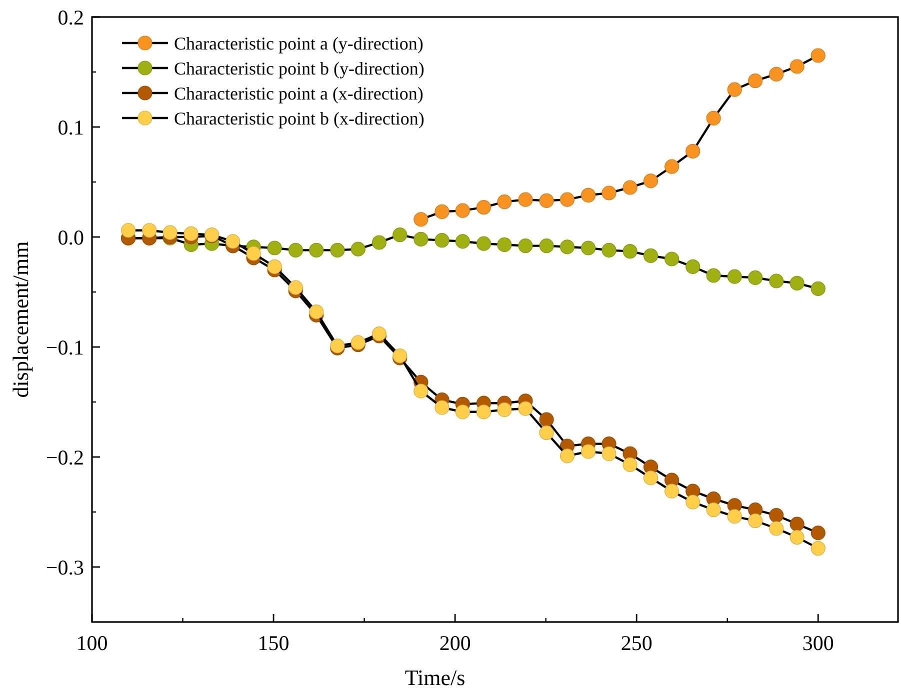 The height and width of the screenshot is (697, 901). I want to click on x-axis-title: Time/s, so click(435, 677).